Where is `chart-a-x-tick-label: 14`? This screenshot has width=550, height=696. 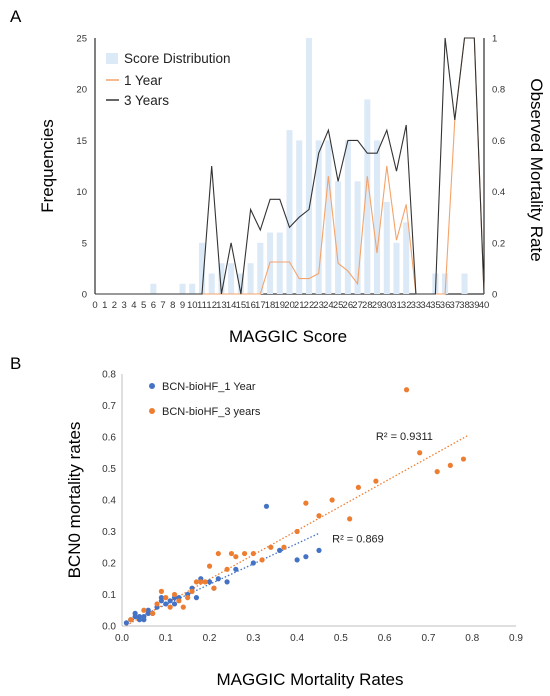
chart-a-x-tick-label: 14 is located at coordinates (231, 305).